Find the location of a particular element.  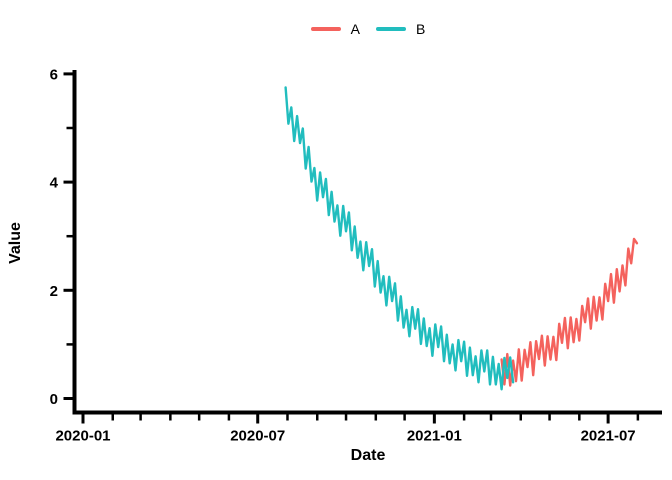

x-tick-label: 2020-01 is located at coordinates (82, 436).